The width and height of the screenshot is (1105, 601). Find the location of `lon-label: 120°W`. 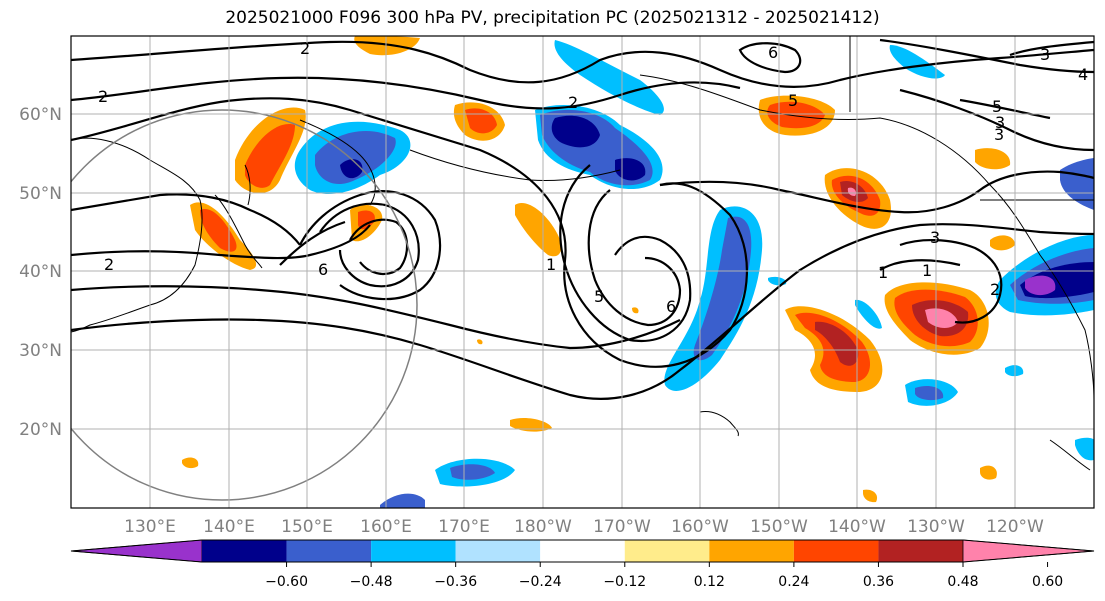

lon-label: 120°W is located at coordinates (1015, 527).